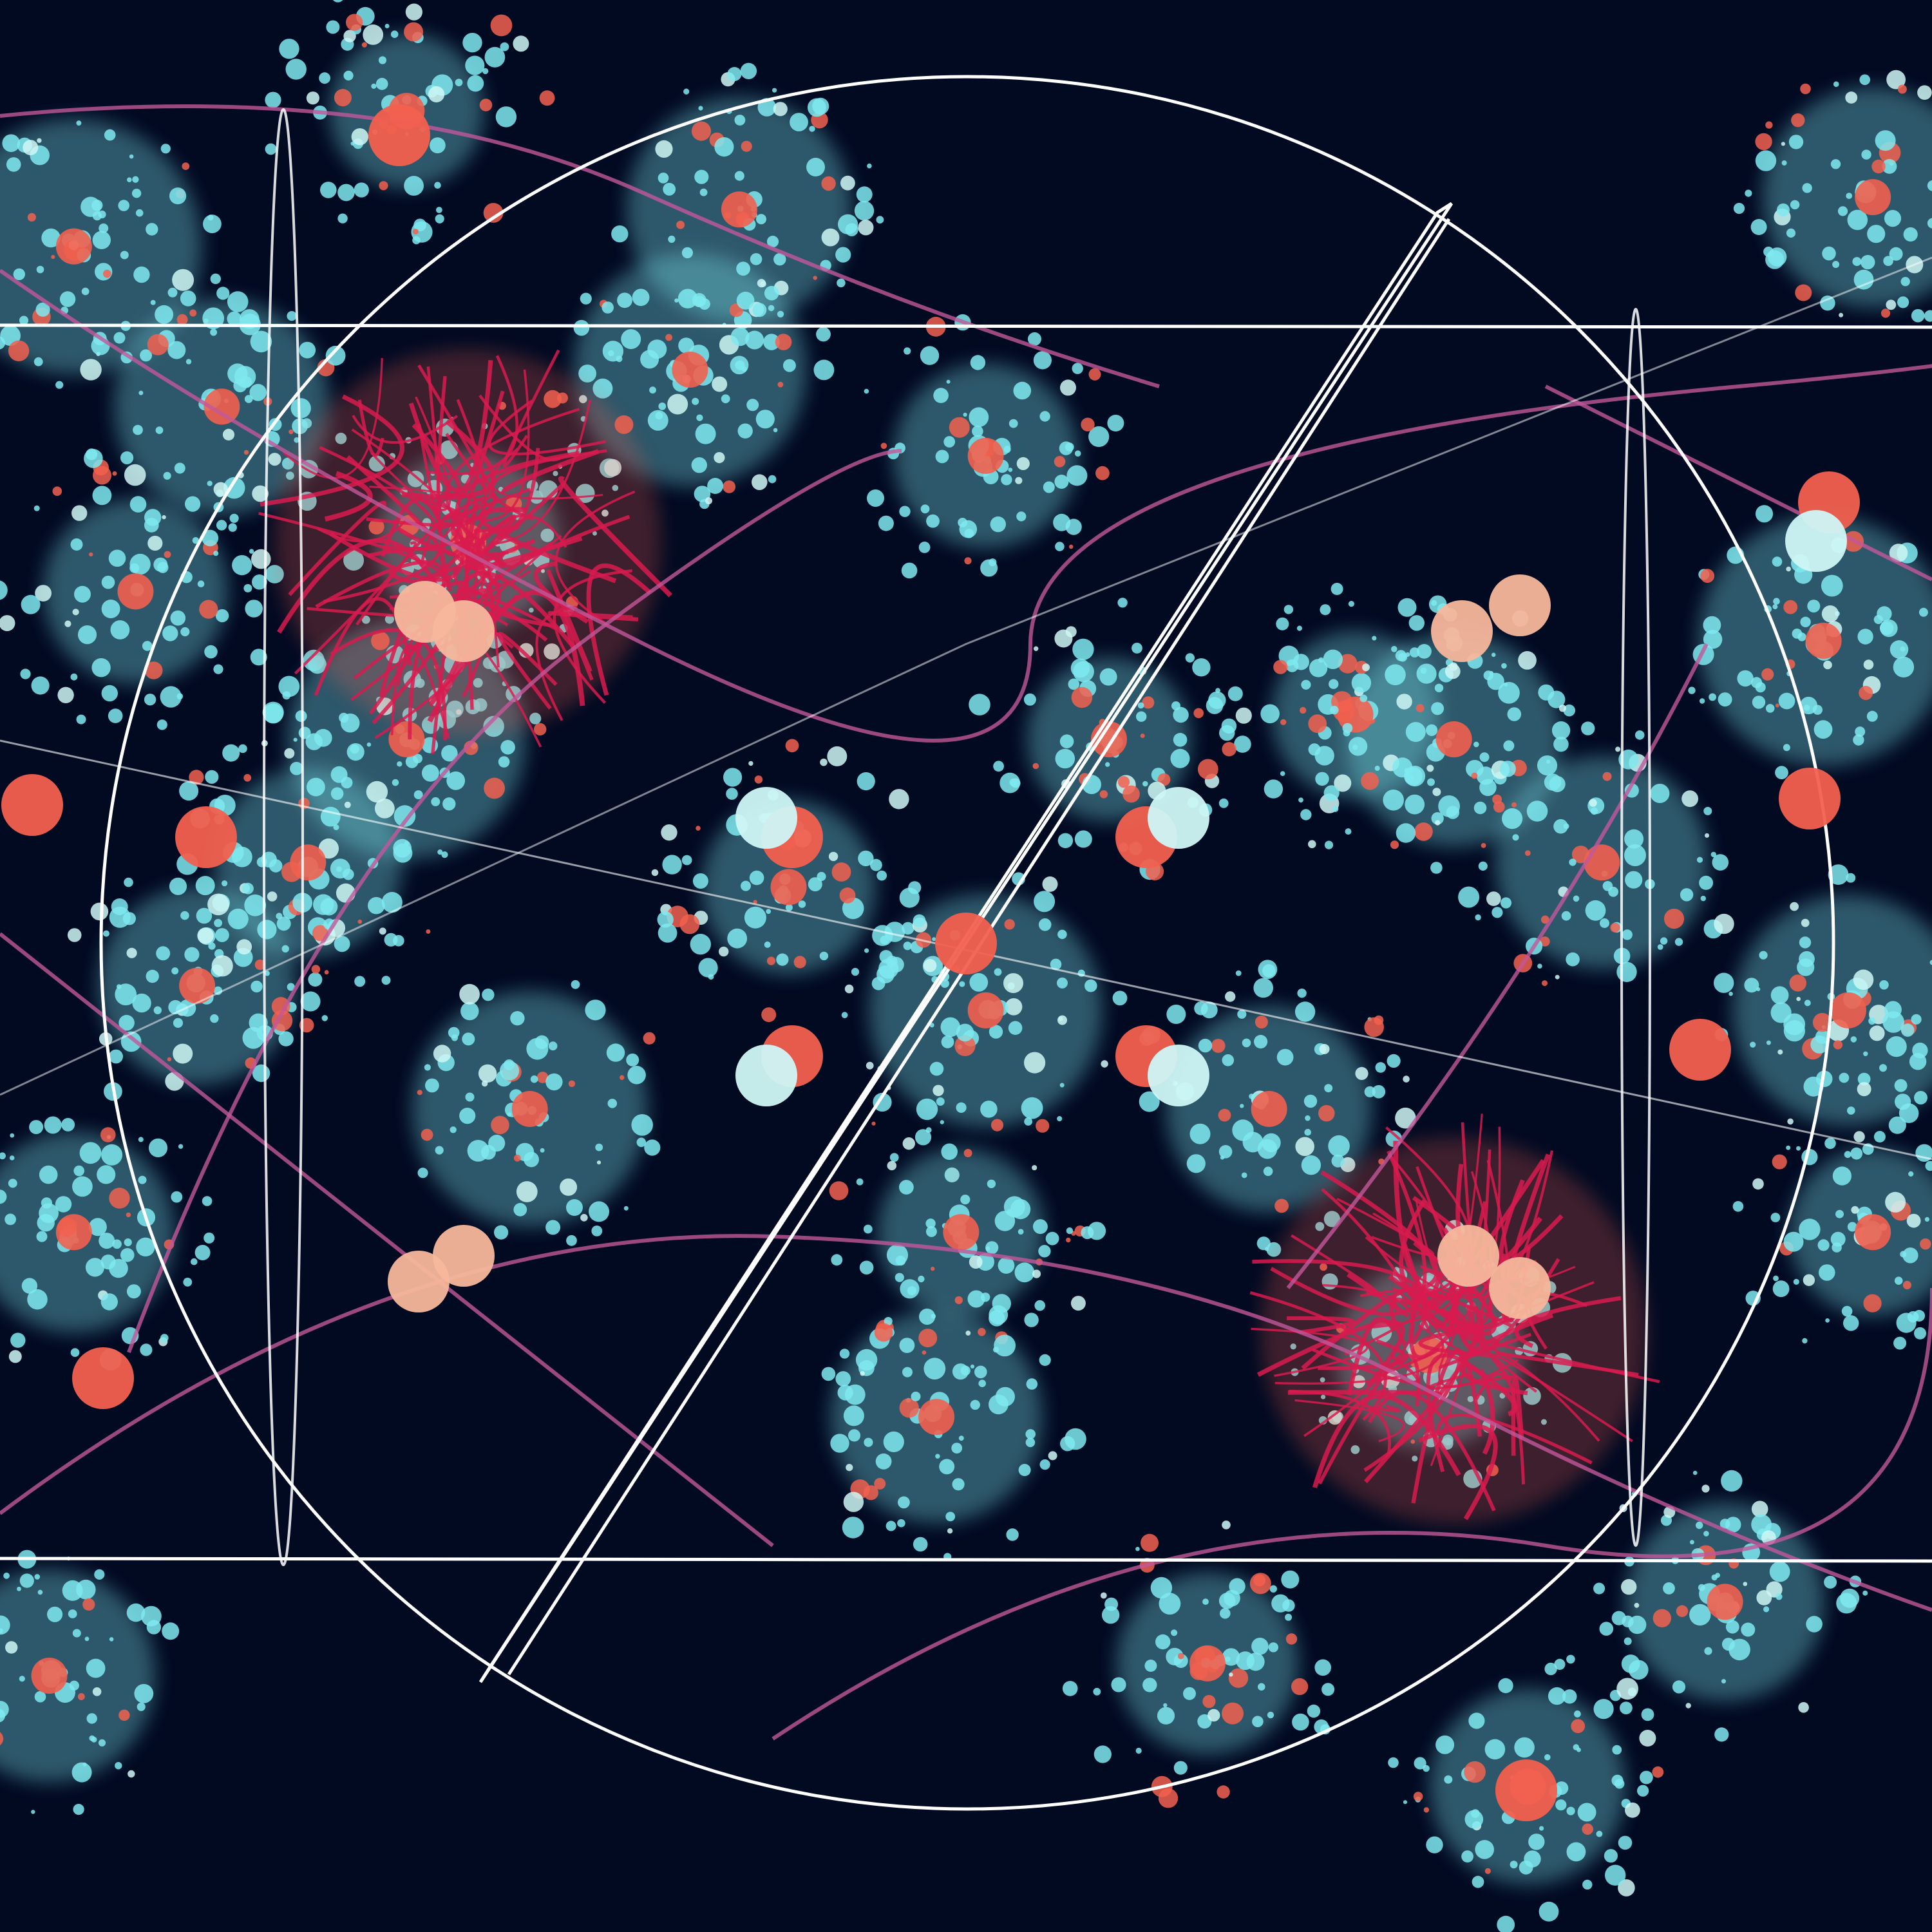  I want to click on white-vertical-loop-right, so click(1636, 927).